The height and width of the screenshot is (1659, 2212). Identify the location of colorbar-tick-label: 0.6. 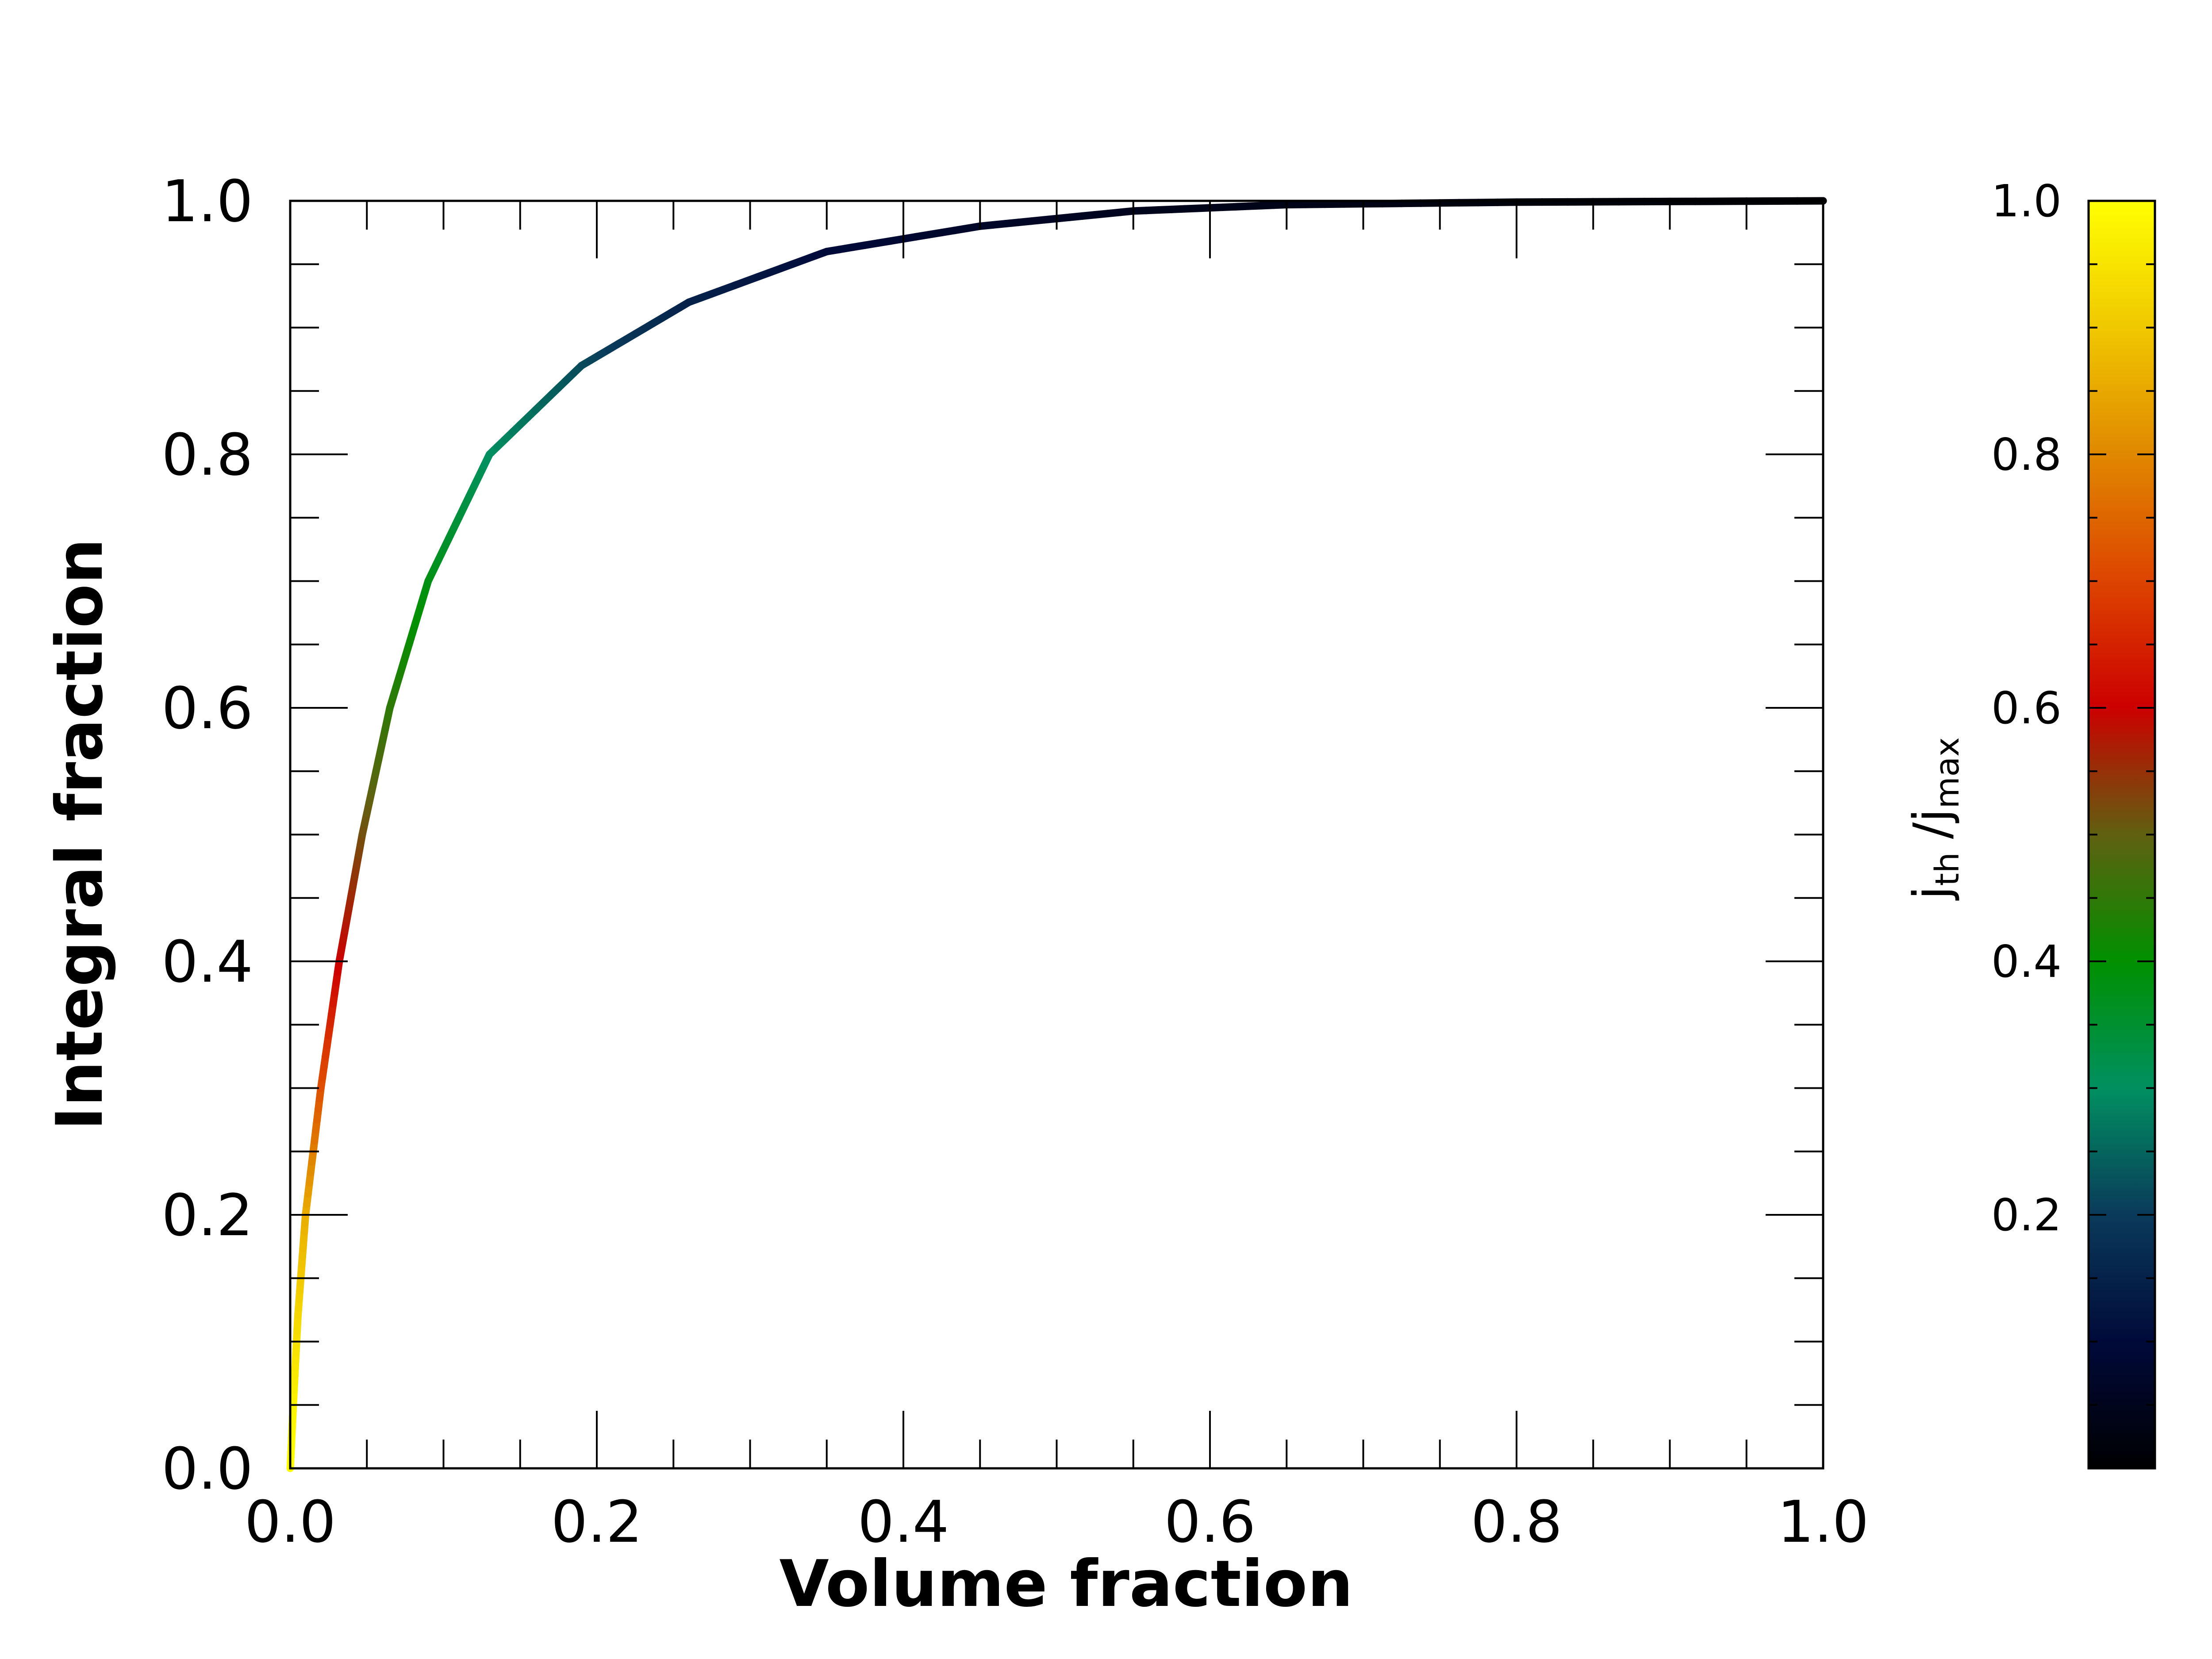
(2027, 708).